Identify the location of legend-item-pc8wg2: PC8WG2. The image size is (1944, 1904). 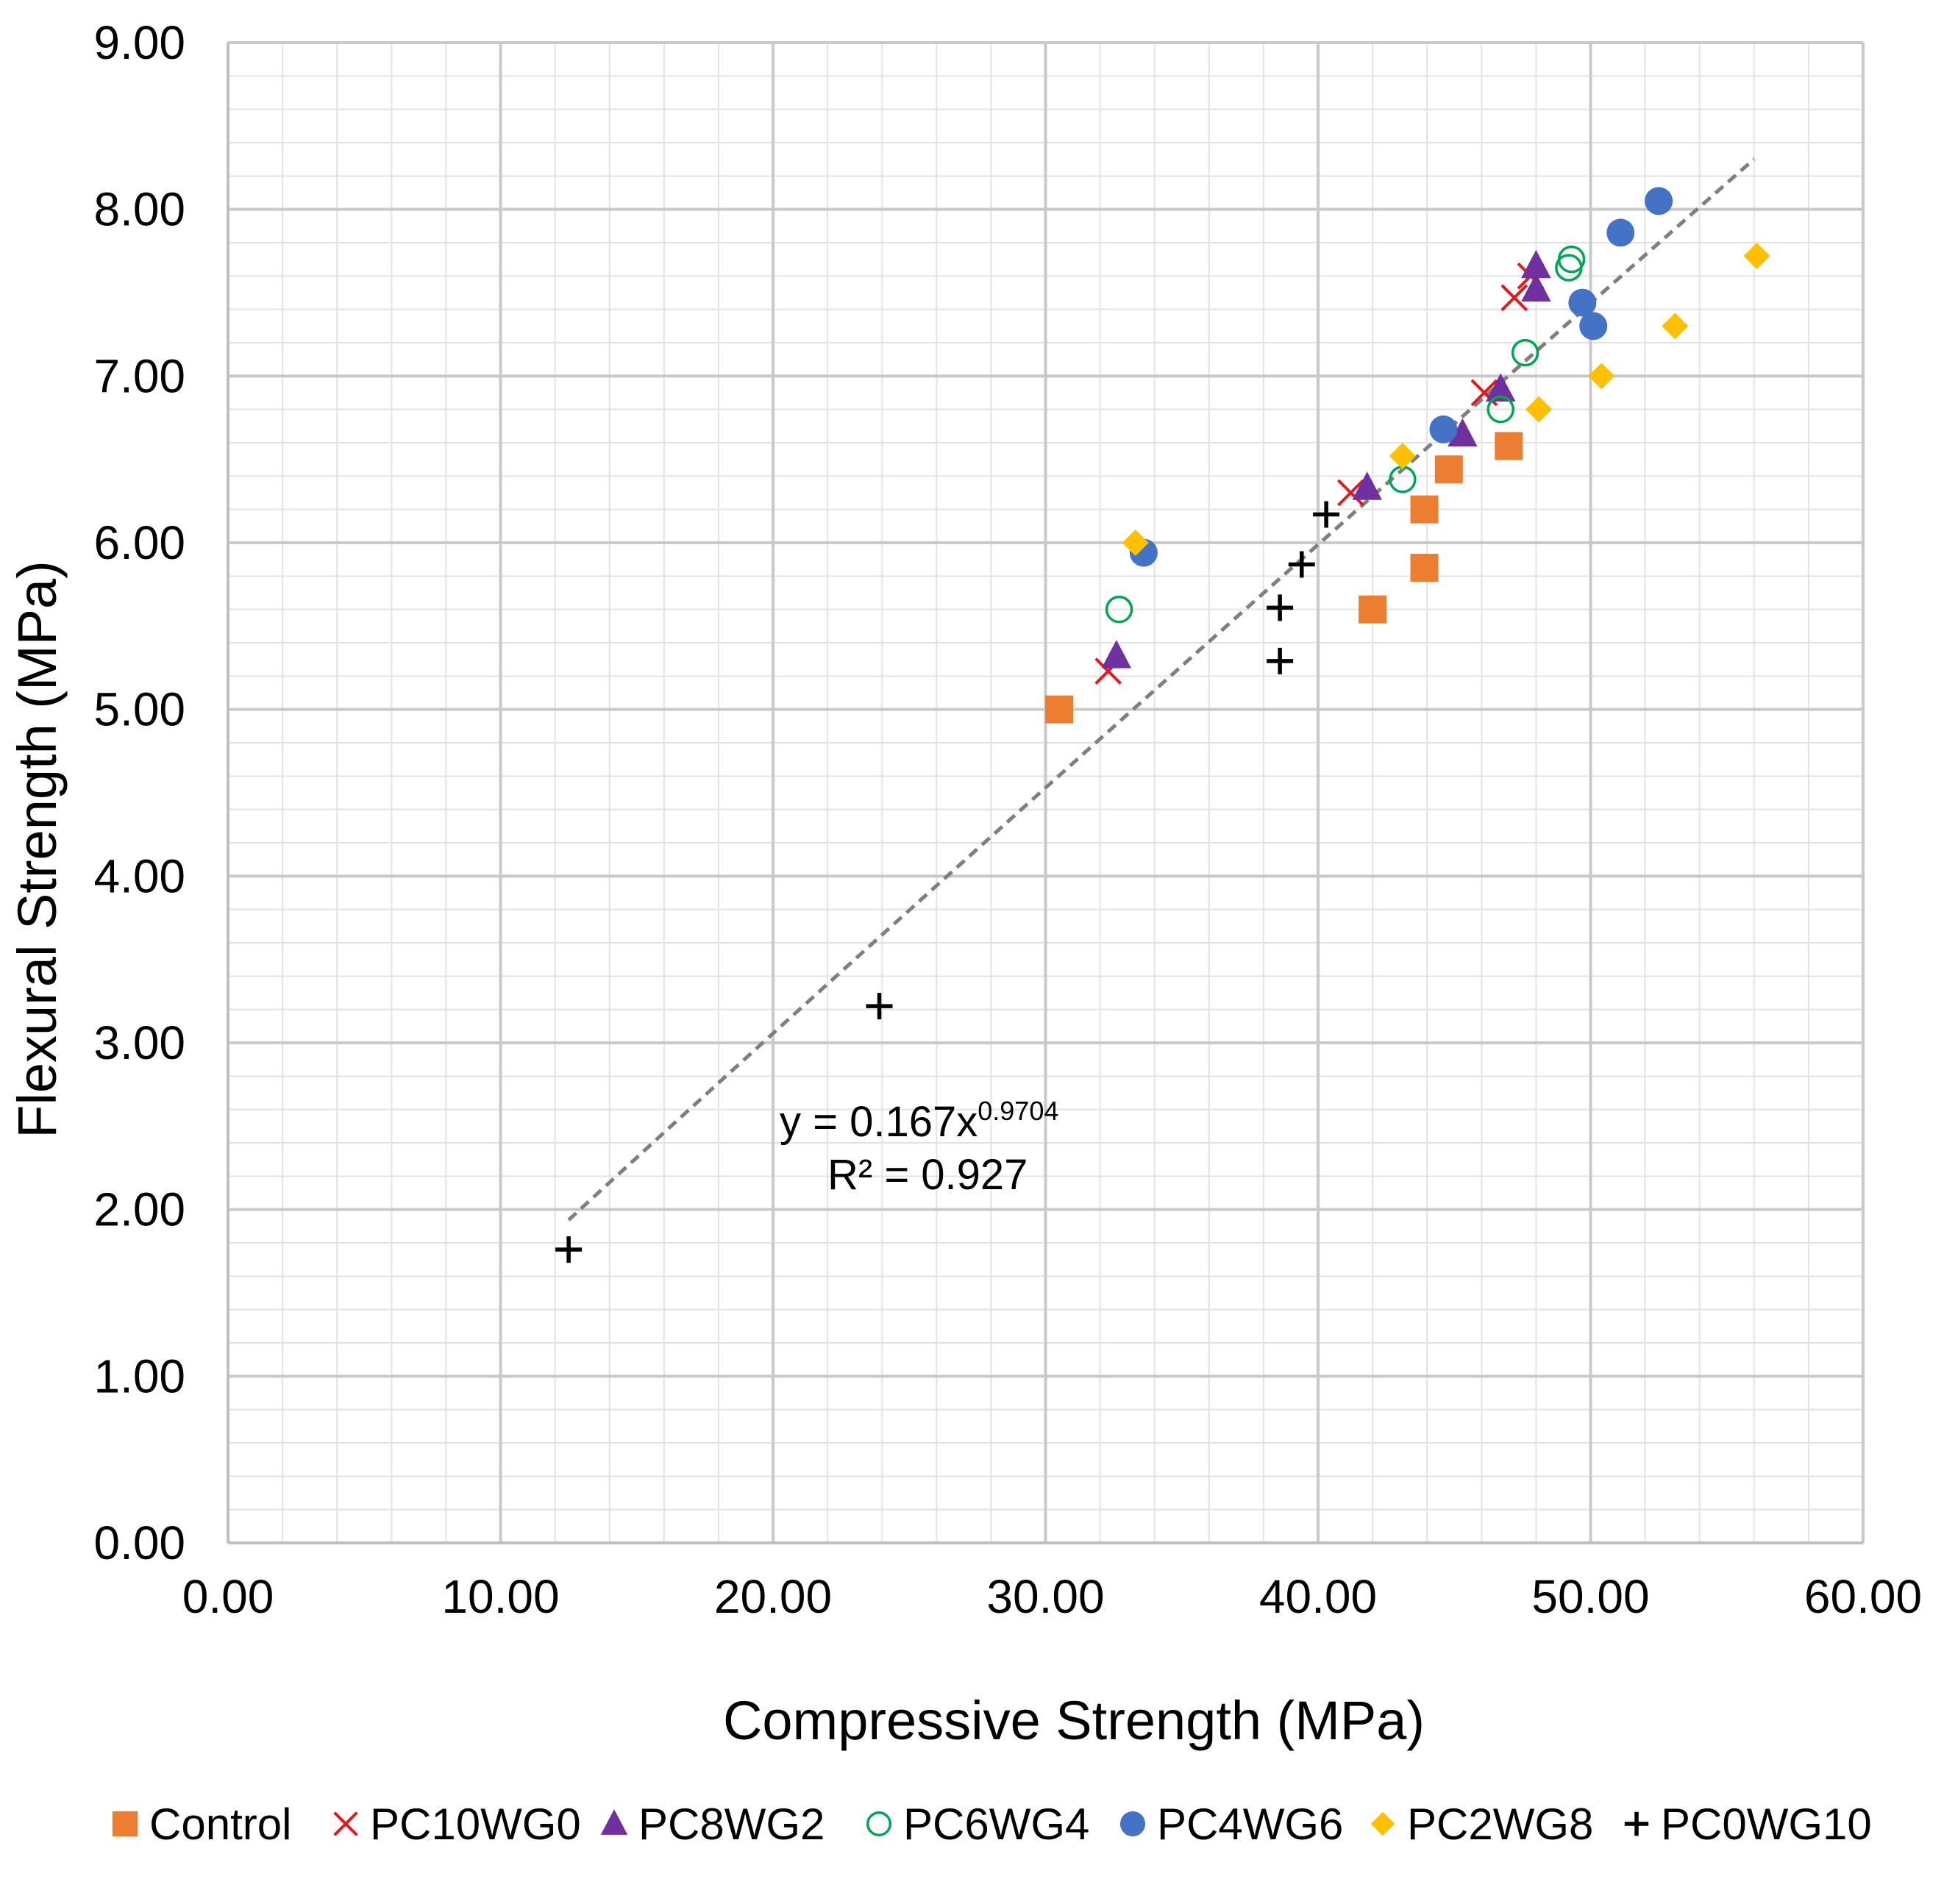
(712, 1825).